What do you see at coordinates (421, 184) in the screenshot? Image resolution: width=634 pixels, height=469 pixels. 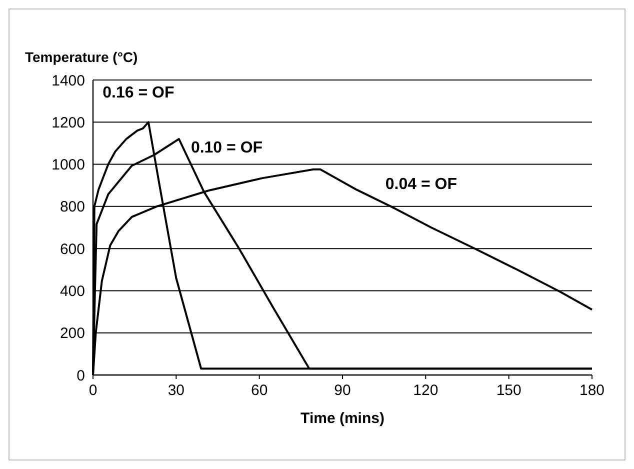 I see `series-label: 0.04 = OF` at bounding box center [421, 184].